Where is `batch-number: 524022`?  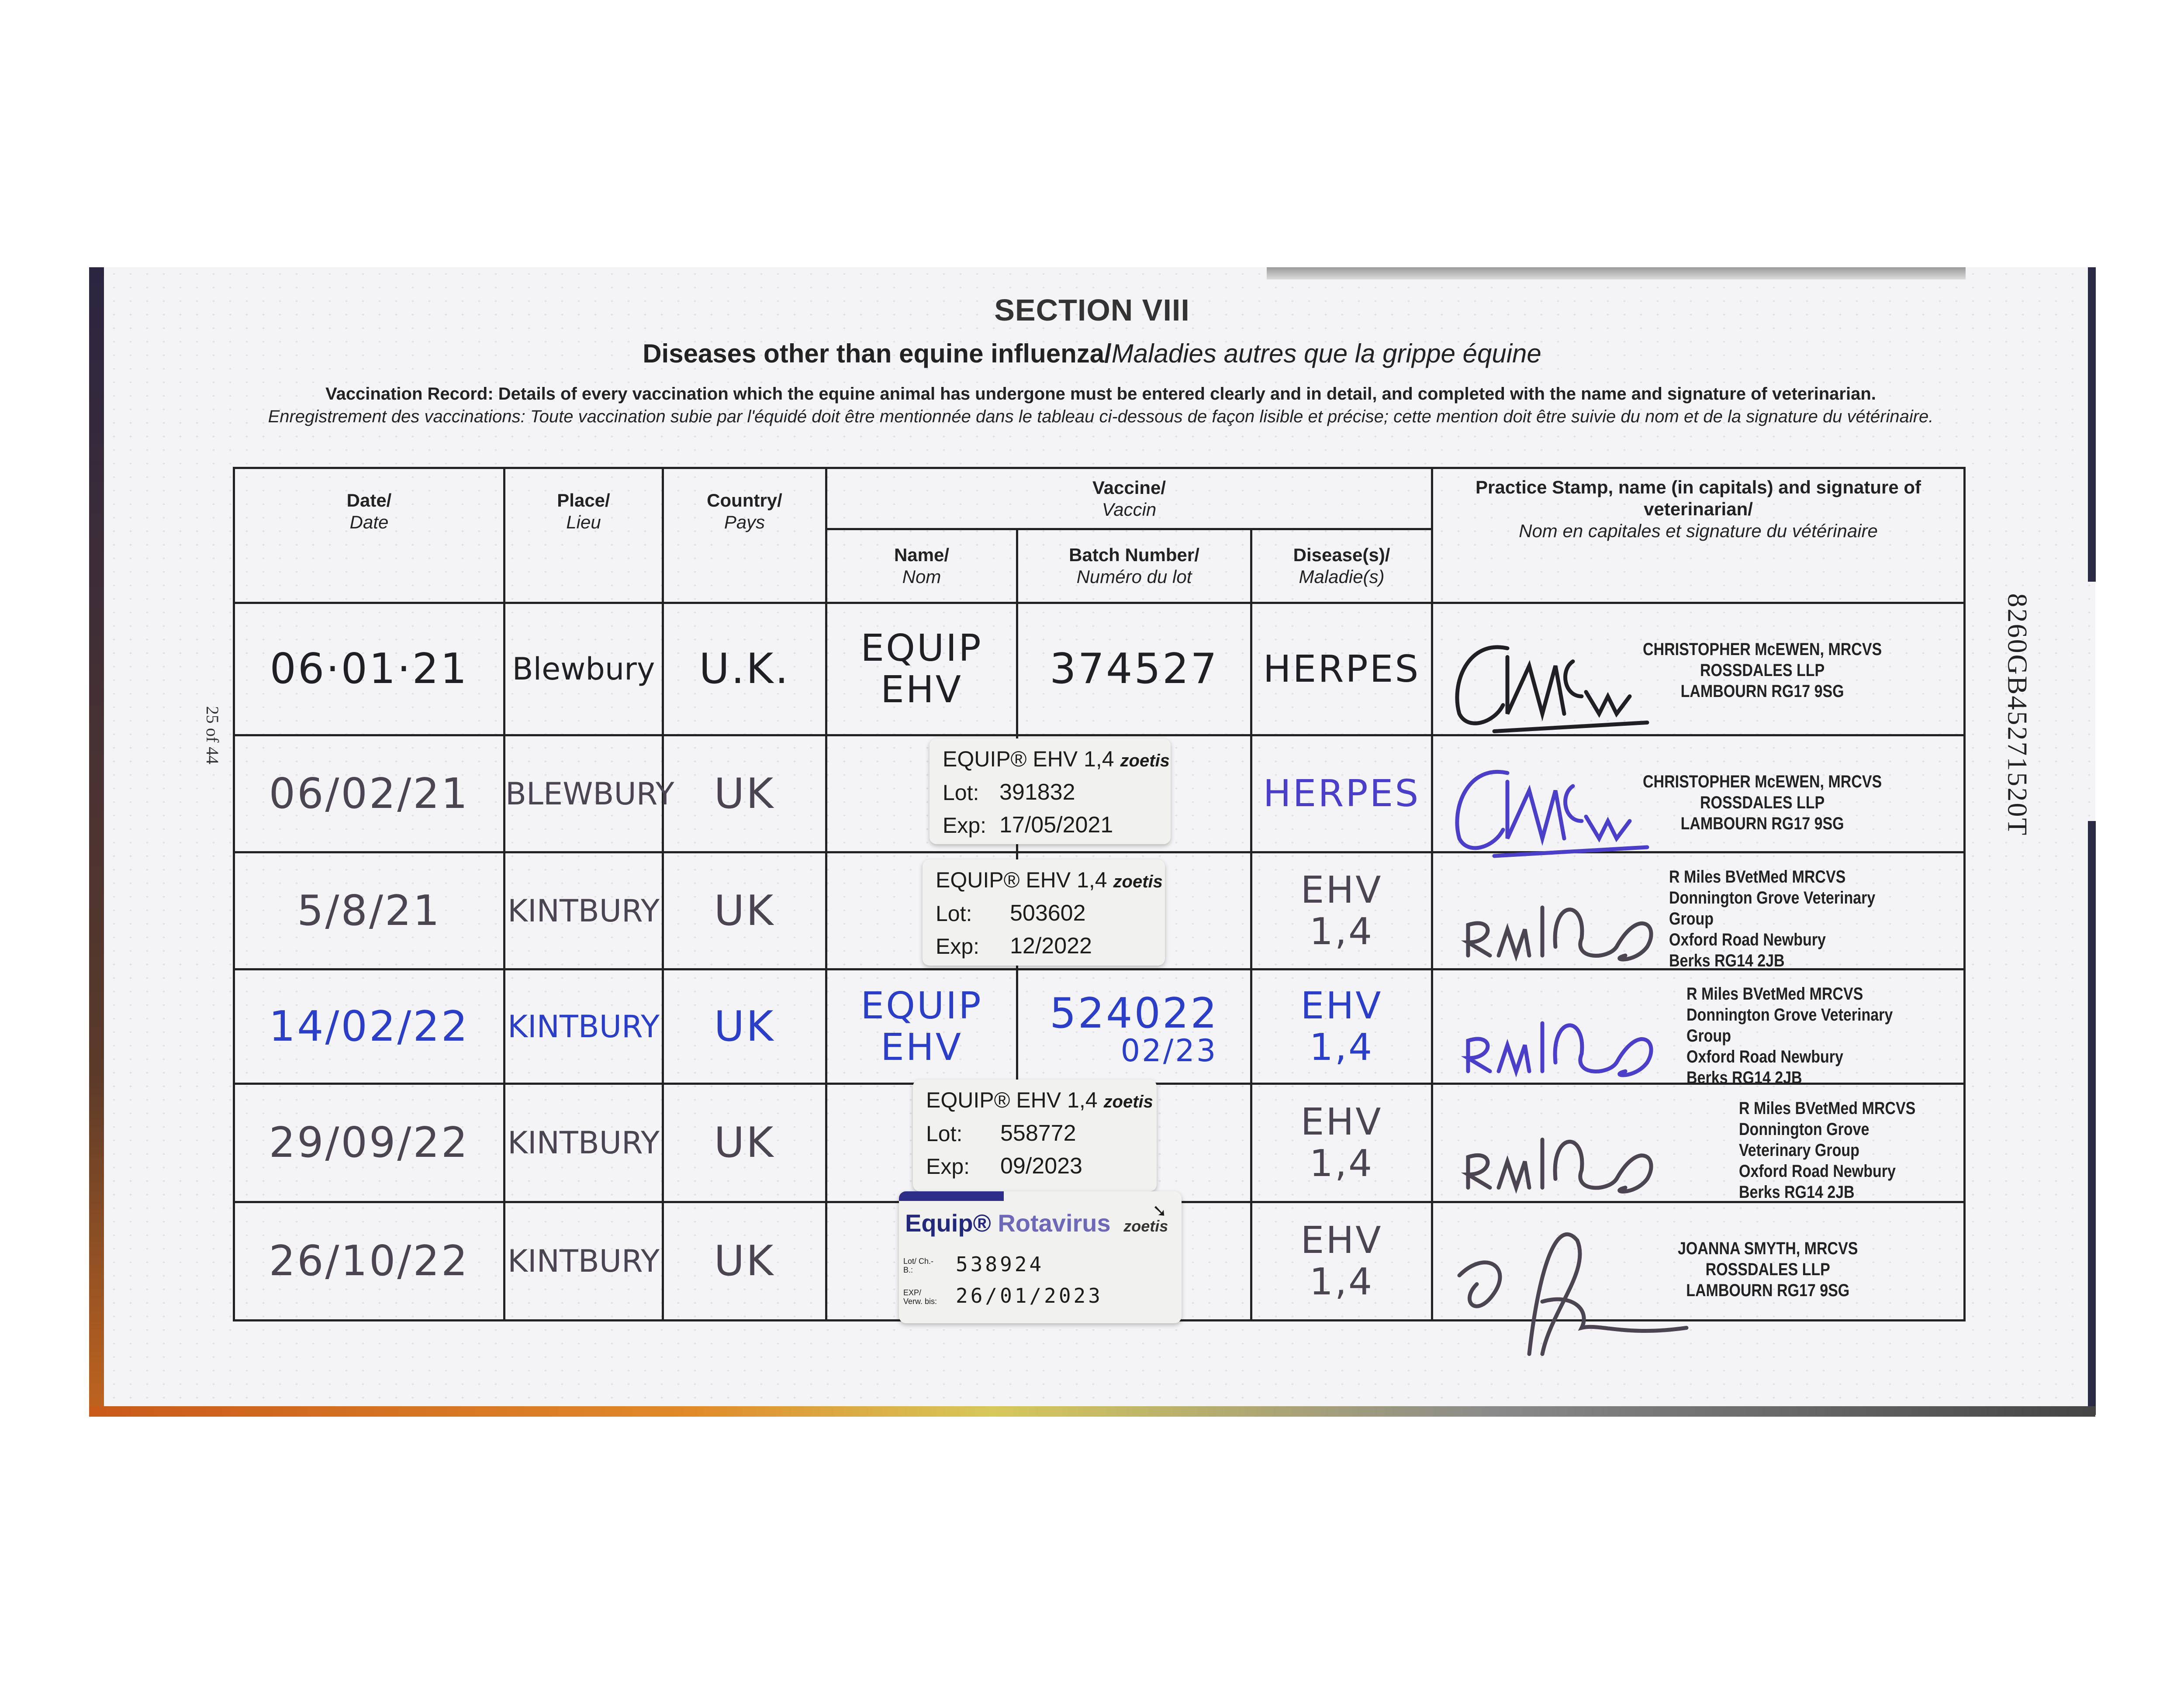
batch-number: 524022 is located at coordinates (1134, 1013).